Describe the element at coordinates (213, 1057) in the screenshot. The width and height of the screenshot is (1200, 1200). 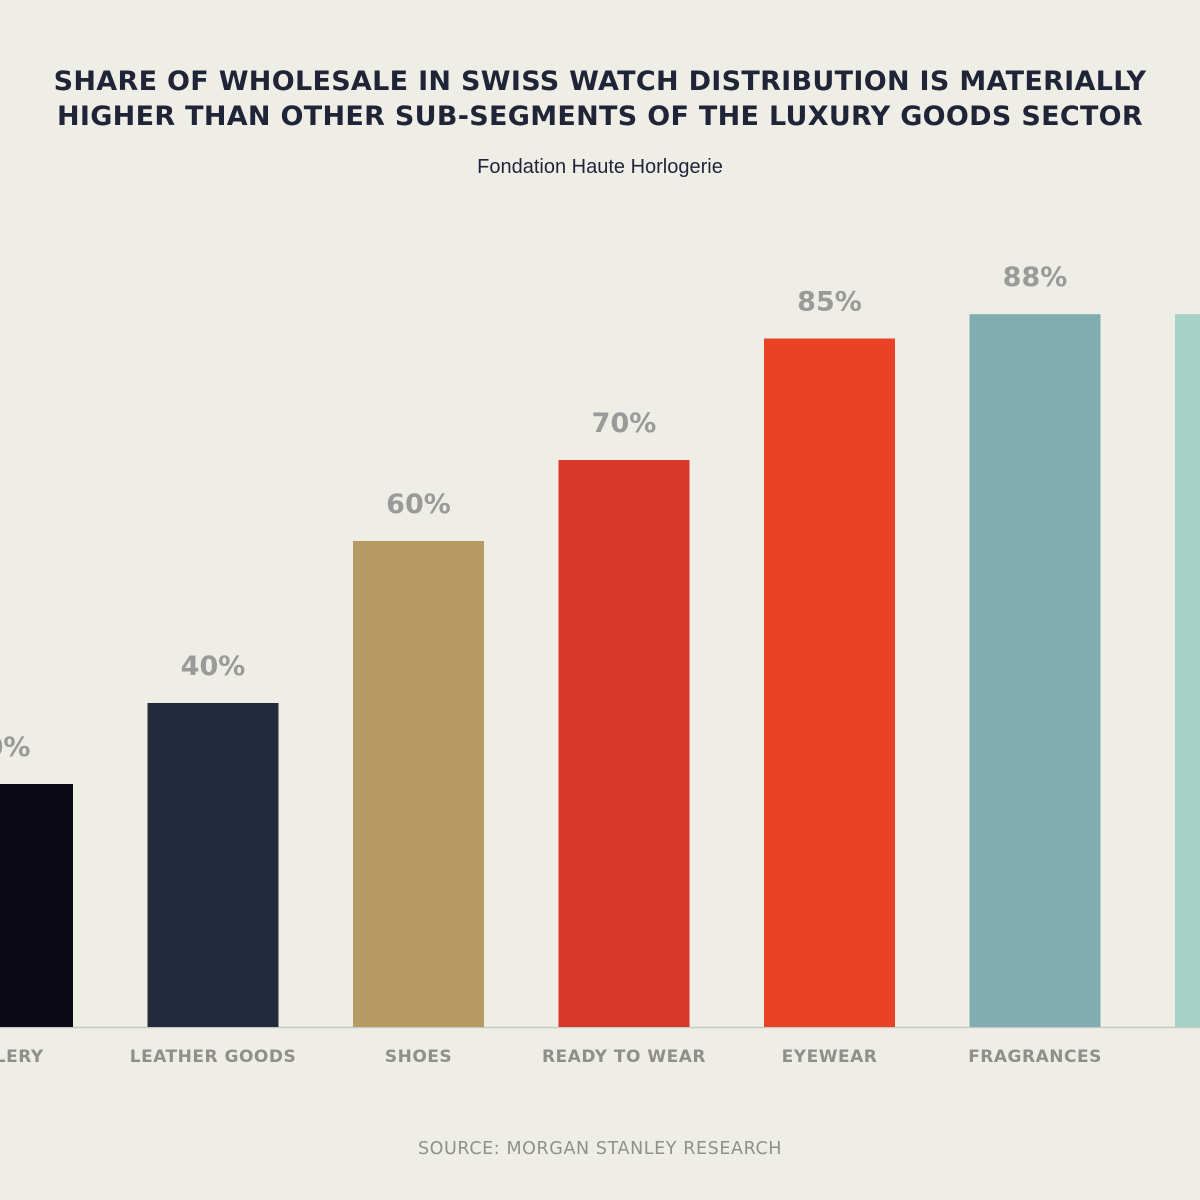
I see `category-label-leather-goods: LEATHER GOODS` at that location.